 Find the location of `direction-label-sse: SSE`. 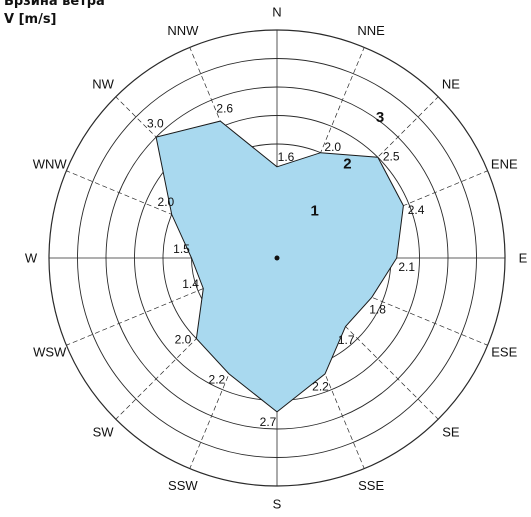

direction-label-sse: SSE is located at coordinates (371, 485).